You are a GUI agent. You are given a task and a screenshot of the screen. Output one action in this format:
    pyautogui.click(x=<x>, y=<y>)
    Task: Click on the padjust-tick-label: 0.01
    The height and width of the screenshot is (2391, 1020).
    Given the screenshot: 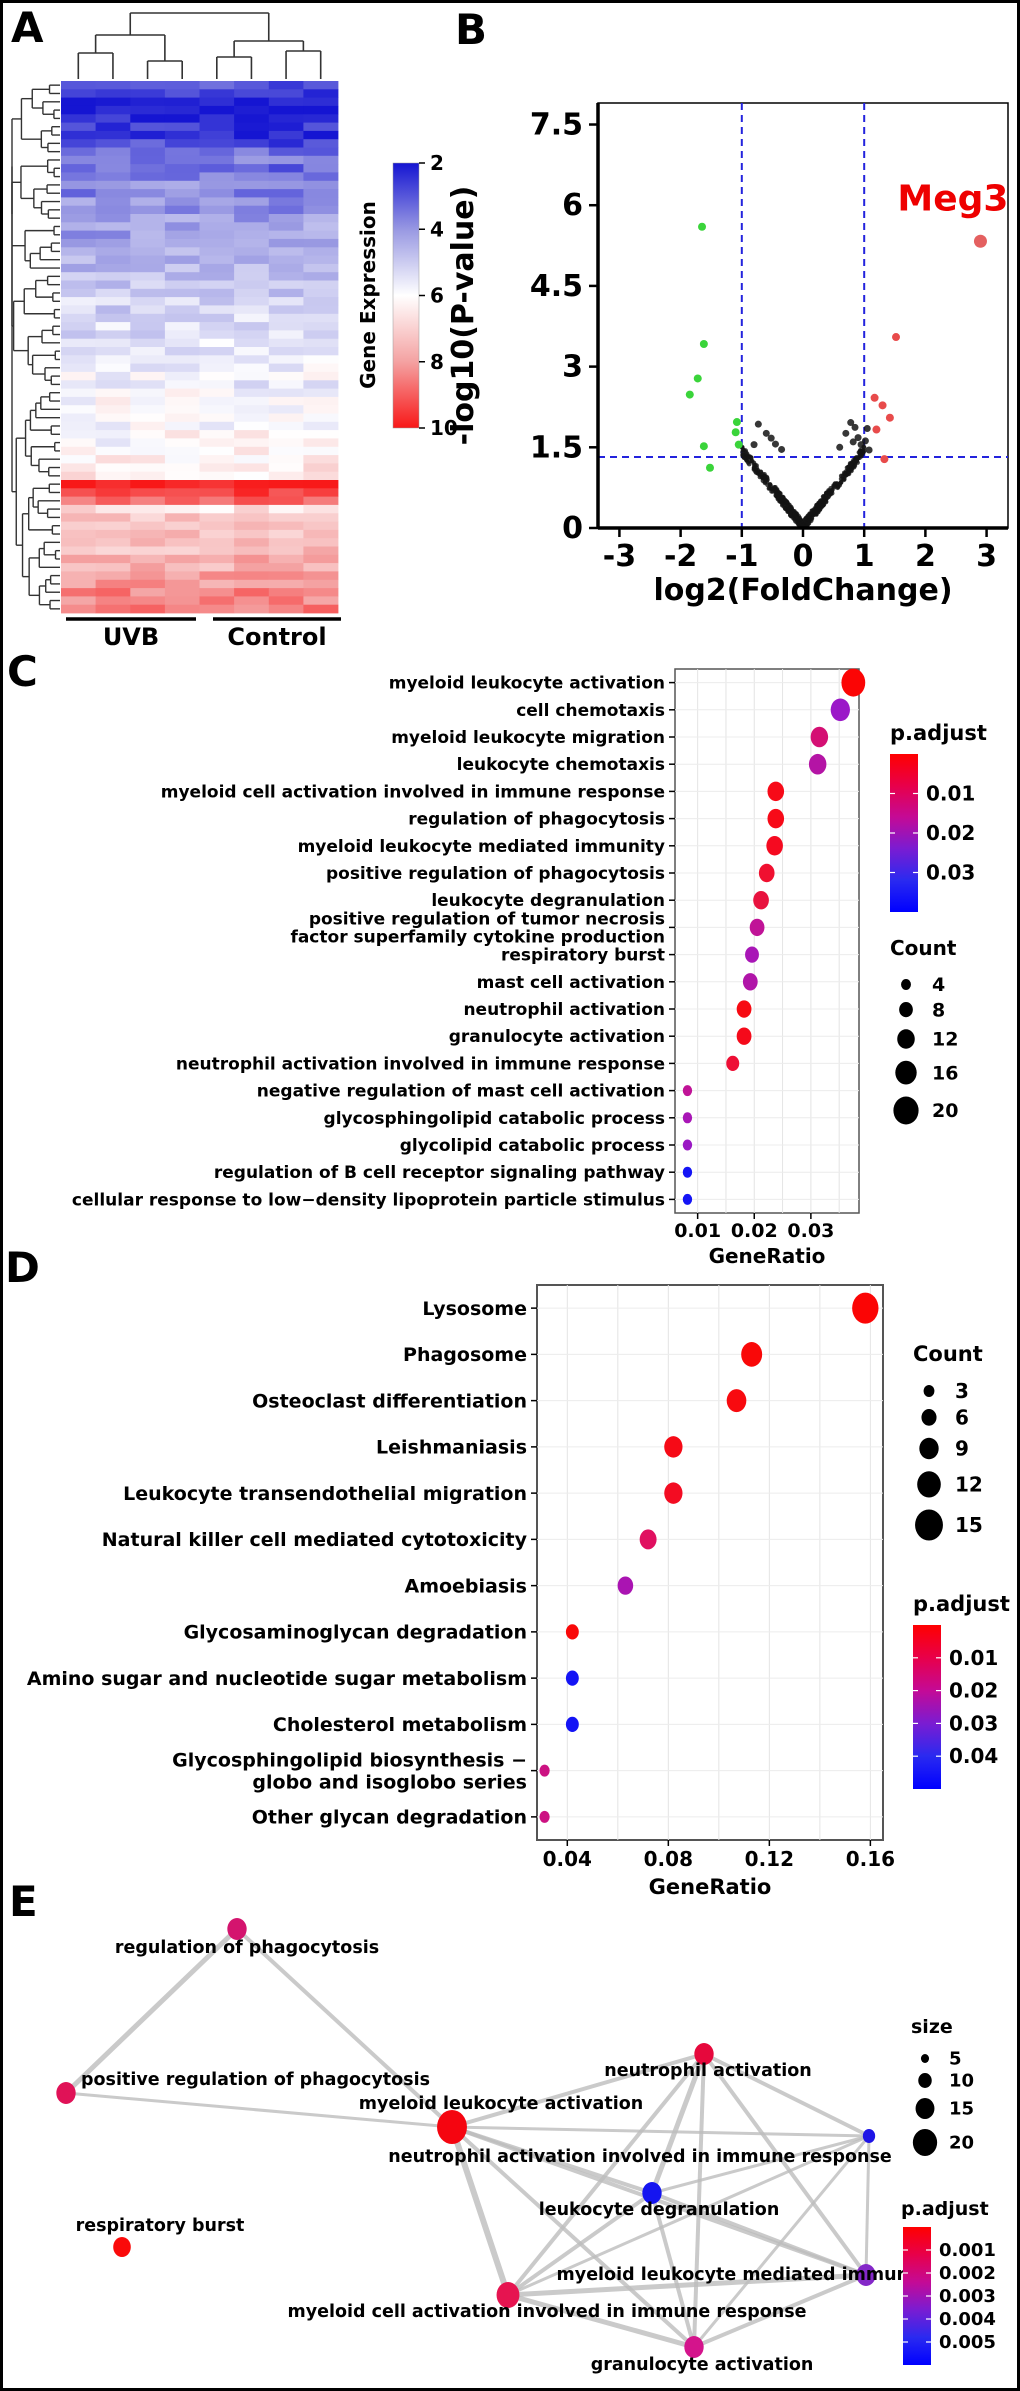 What is the action you would take?
    pyautogui.click(x=973, y=1658)
    